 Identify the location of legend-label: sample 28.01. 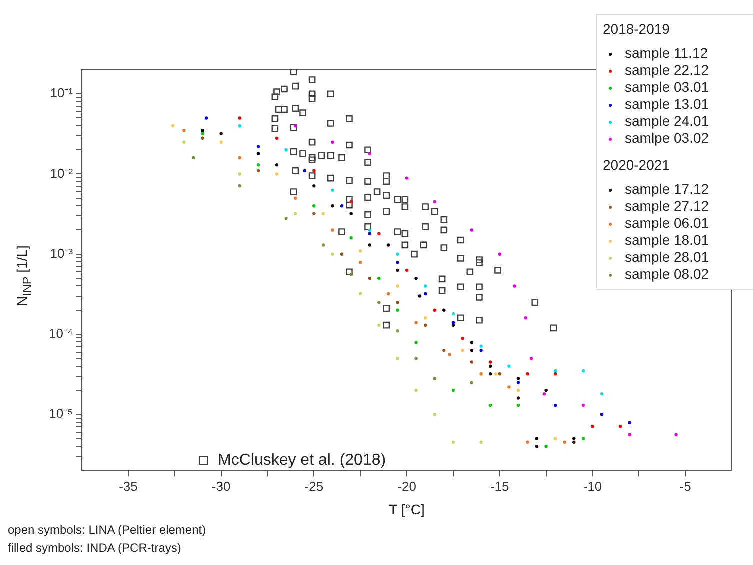
(667, 257).